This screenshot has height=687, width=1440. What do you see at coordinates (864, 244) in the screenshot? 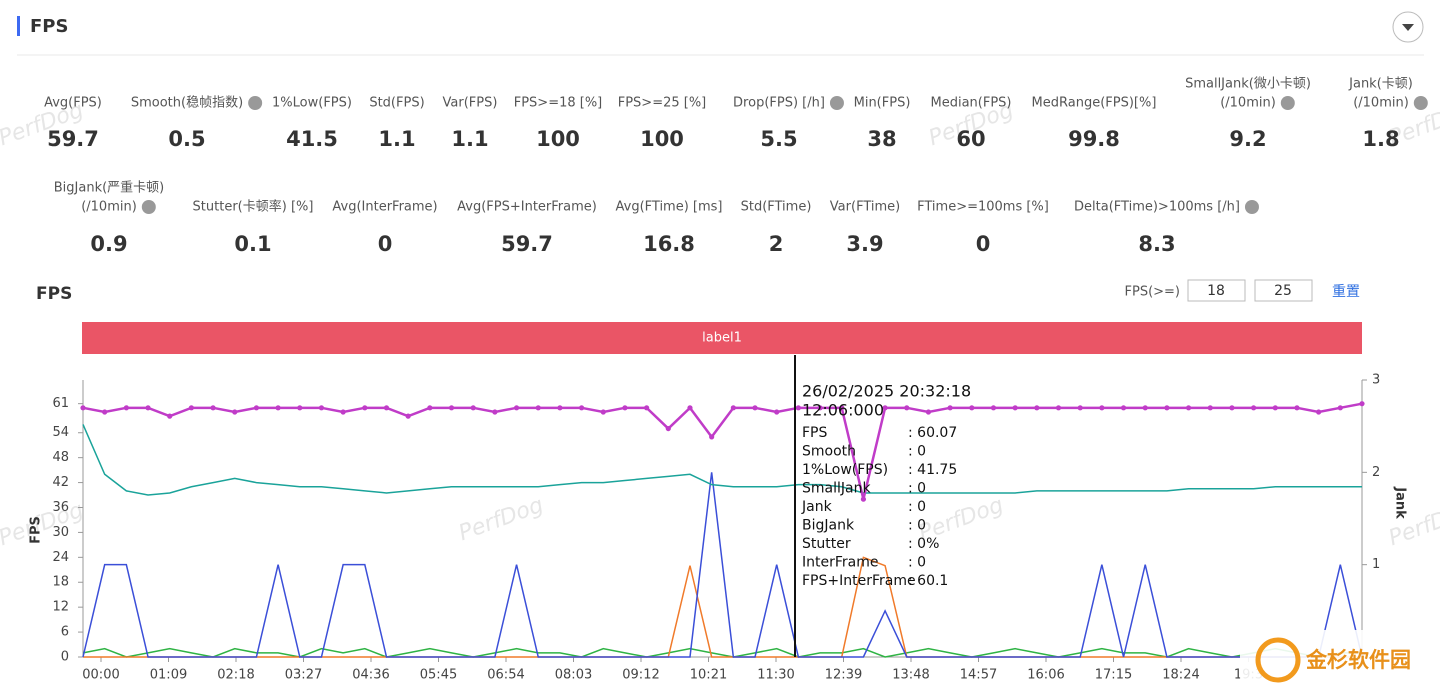
I see `metric-value: 3.9` at bounding box center [864, 244].